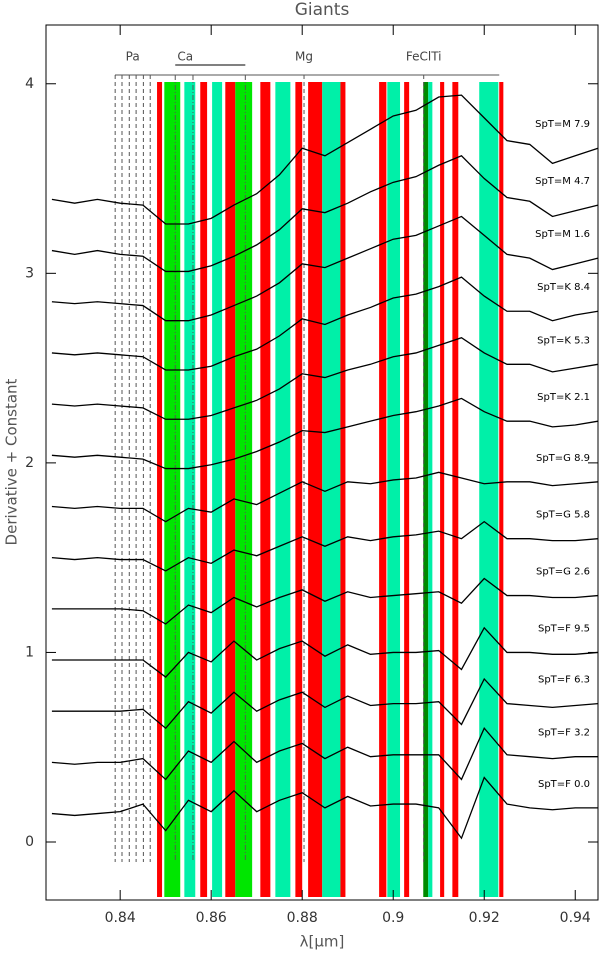 The width and height of the screenshot is (600, 955). Describe the element at coordinates (564, 680) in the screenshot. I see `series-label: SpT=F 6.3` at that location.